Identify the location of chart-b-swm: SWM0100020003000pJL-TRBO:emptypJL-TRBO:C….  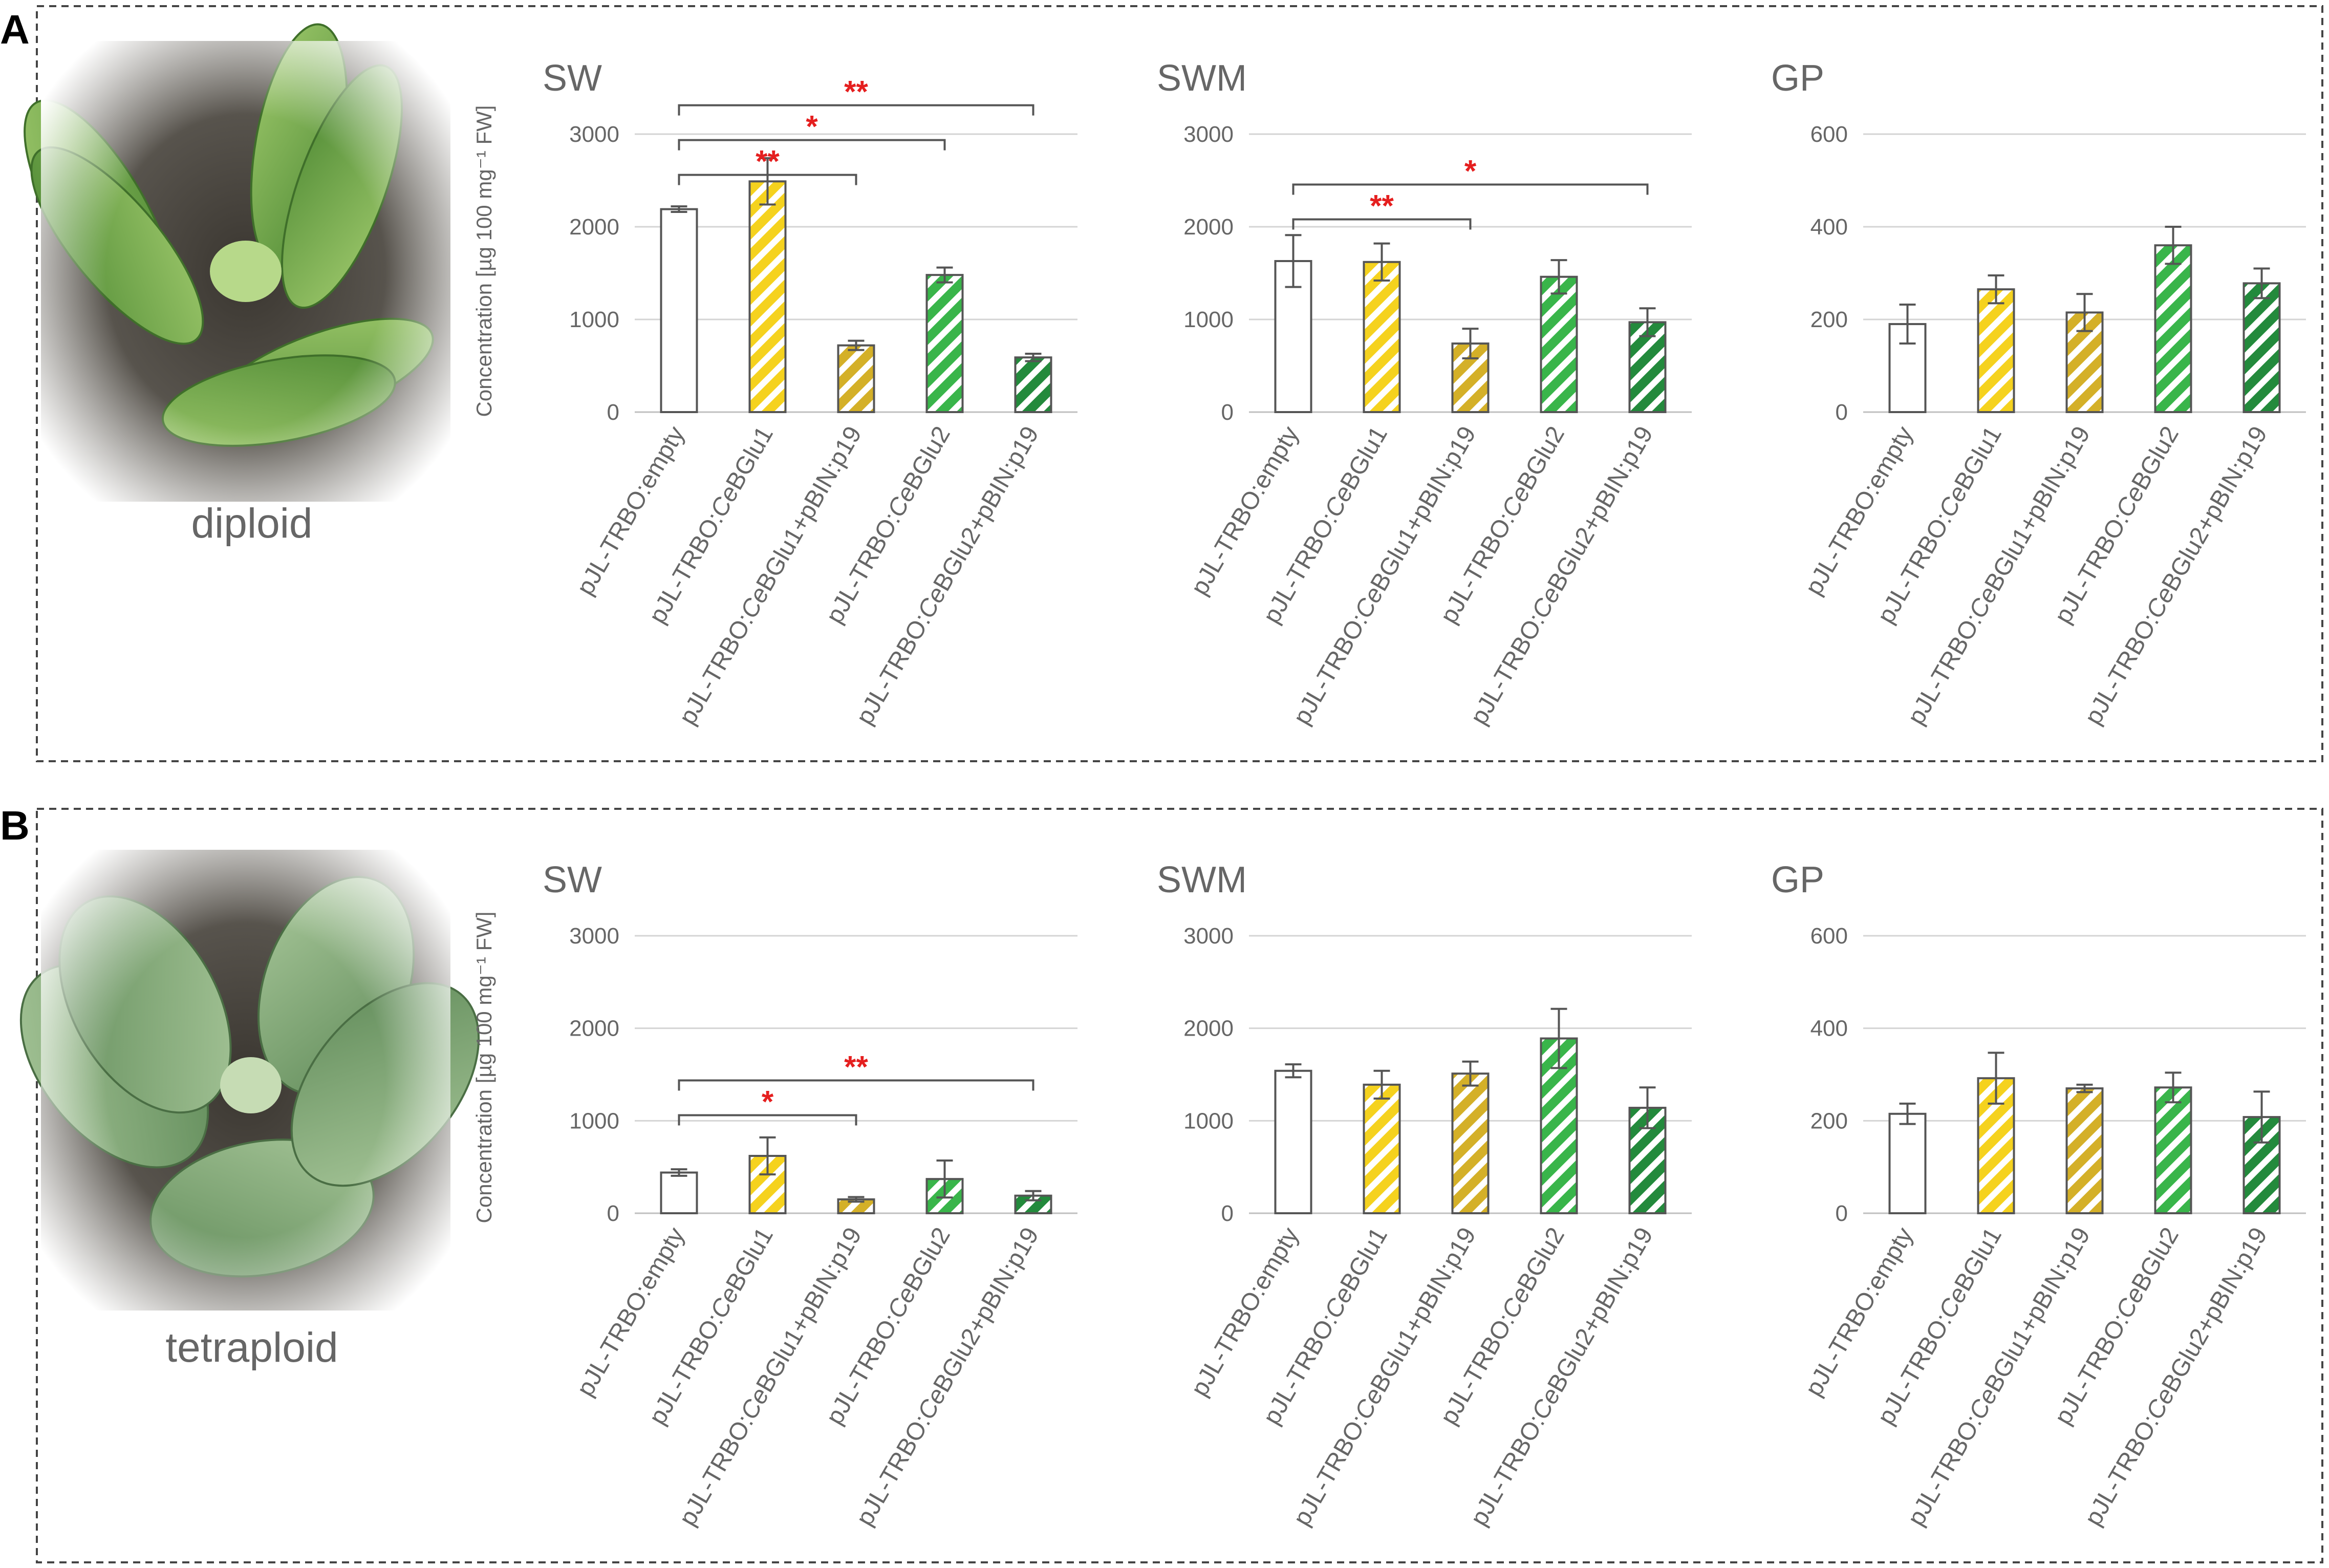
(1424, 1195).